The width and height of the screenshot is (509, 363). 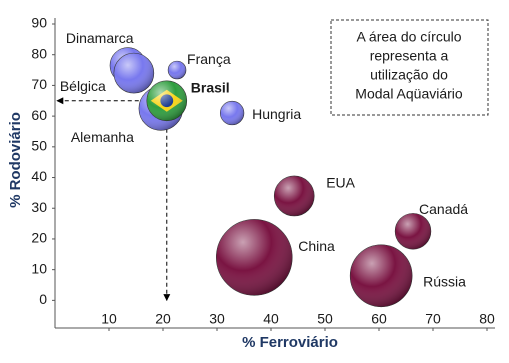 I want to click on x-tick-label: 40, so click(x=271, y=319).